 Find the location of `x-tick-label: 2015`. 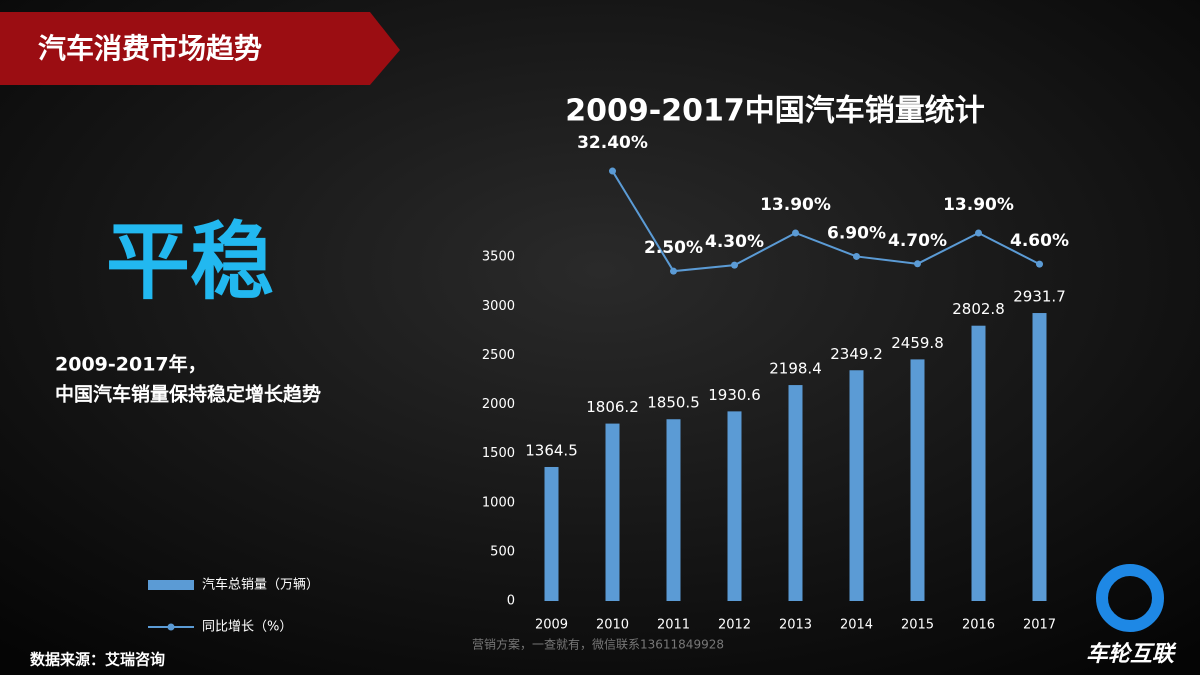

x-tick-label: 2015 is located at coordinates (917, 625).